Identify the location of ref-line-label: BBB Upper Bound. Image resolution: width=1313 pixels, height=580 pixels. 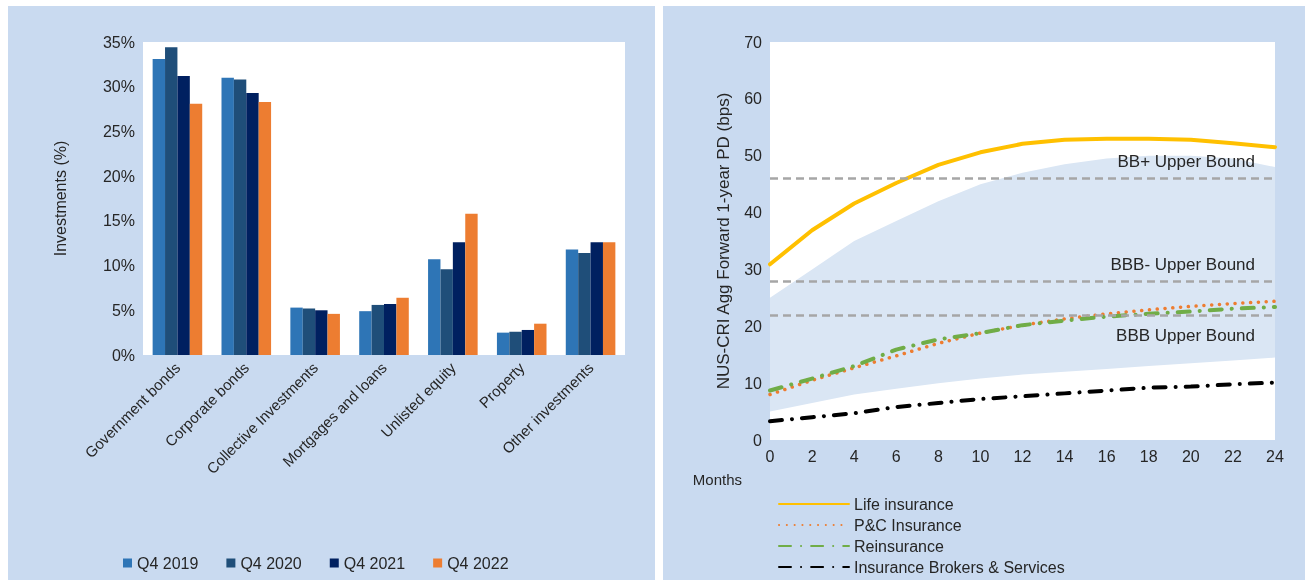
(1185, 335).